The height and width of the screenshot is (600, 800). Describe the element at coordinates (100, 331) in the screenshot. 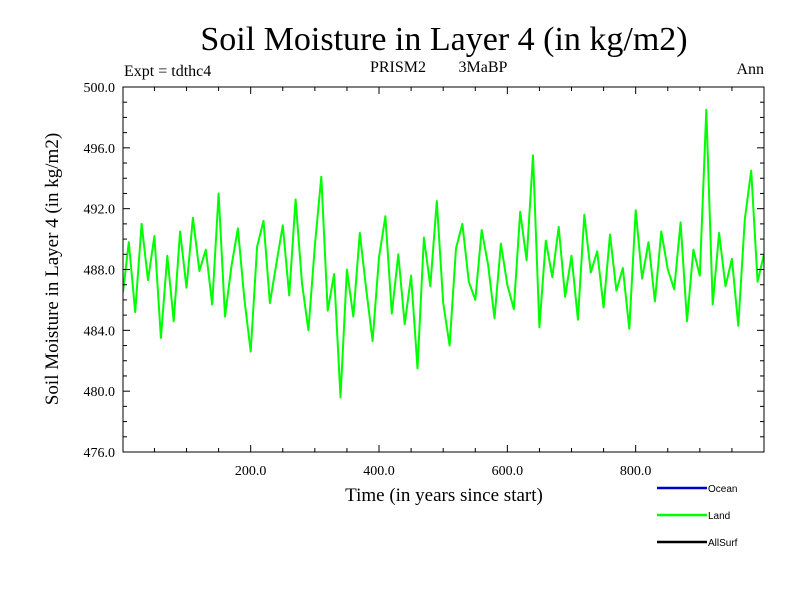

I see `y-tick-label: 484.0` at that location.